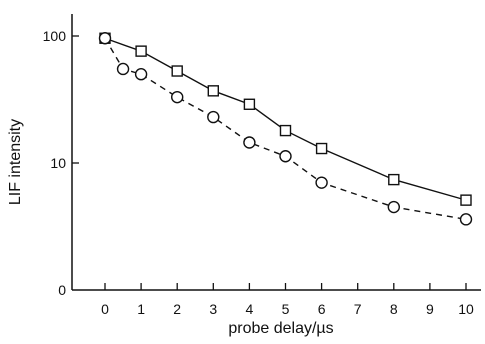 This screenshot has height=344, width=485. What do you see at coordinates (62, 290) in the screenshot?
I see `y-tick-label: 0` at bounding box center [62, 290].